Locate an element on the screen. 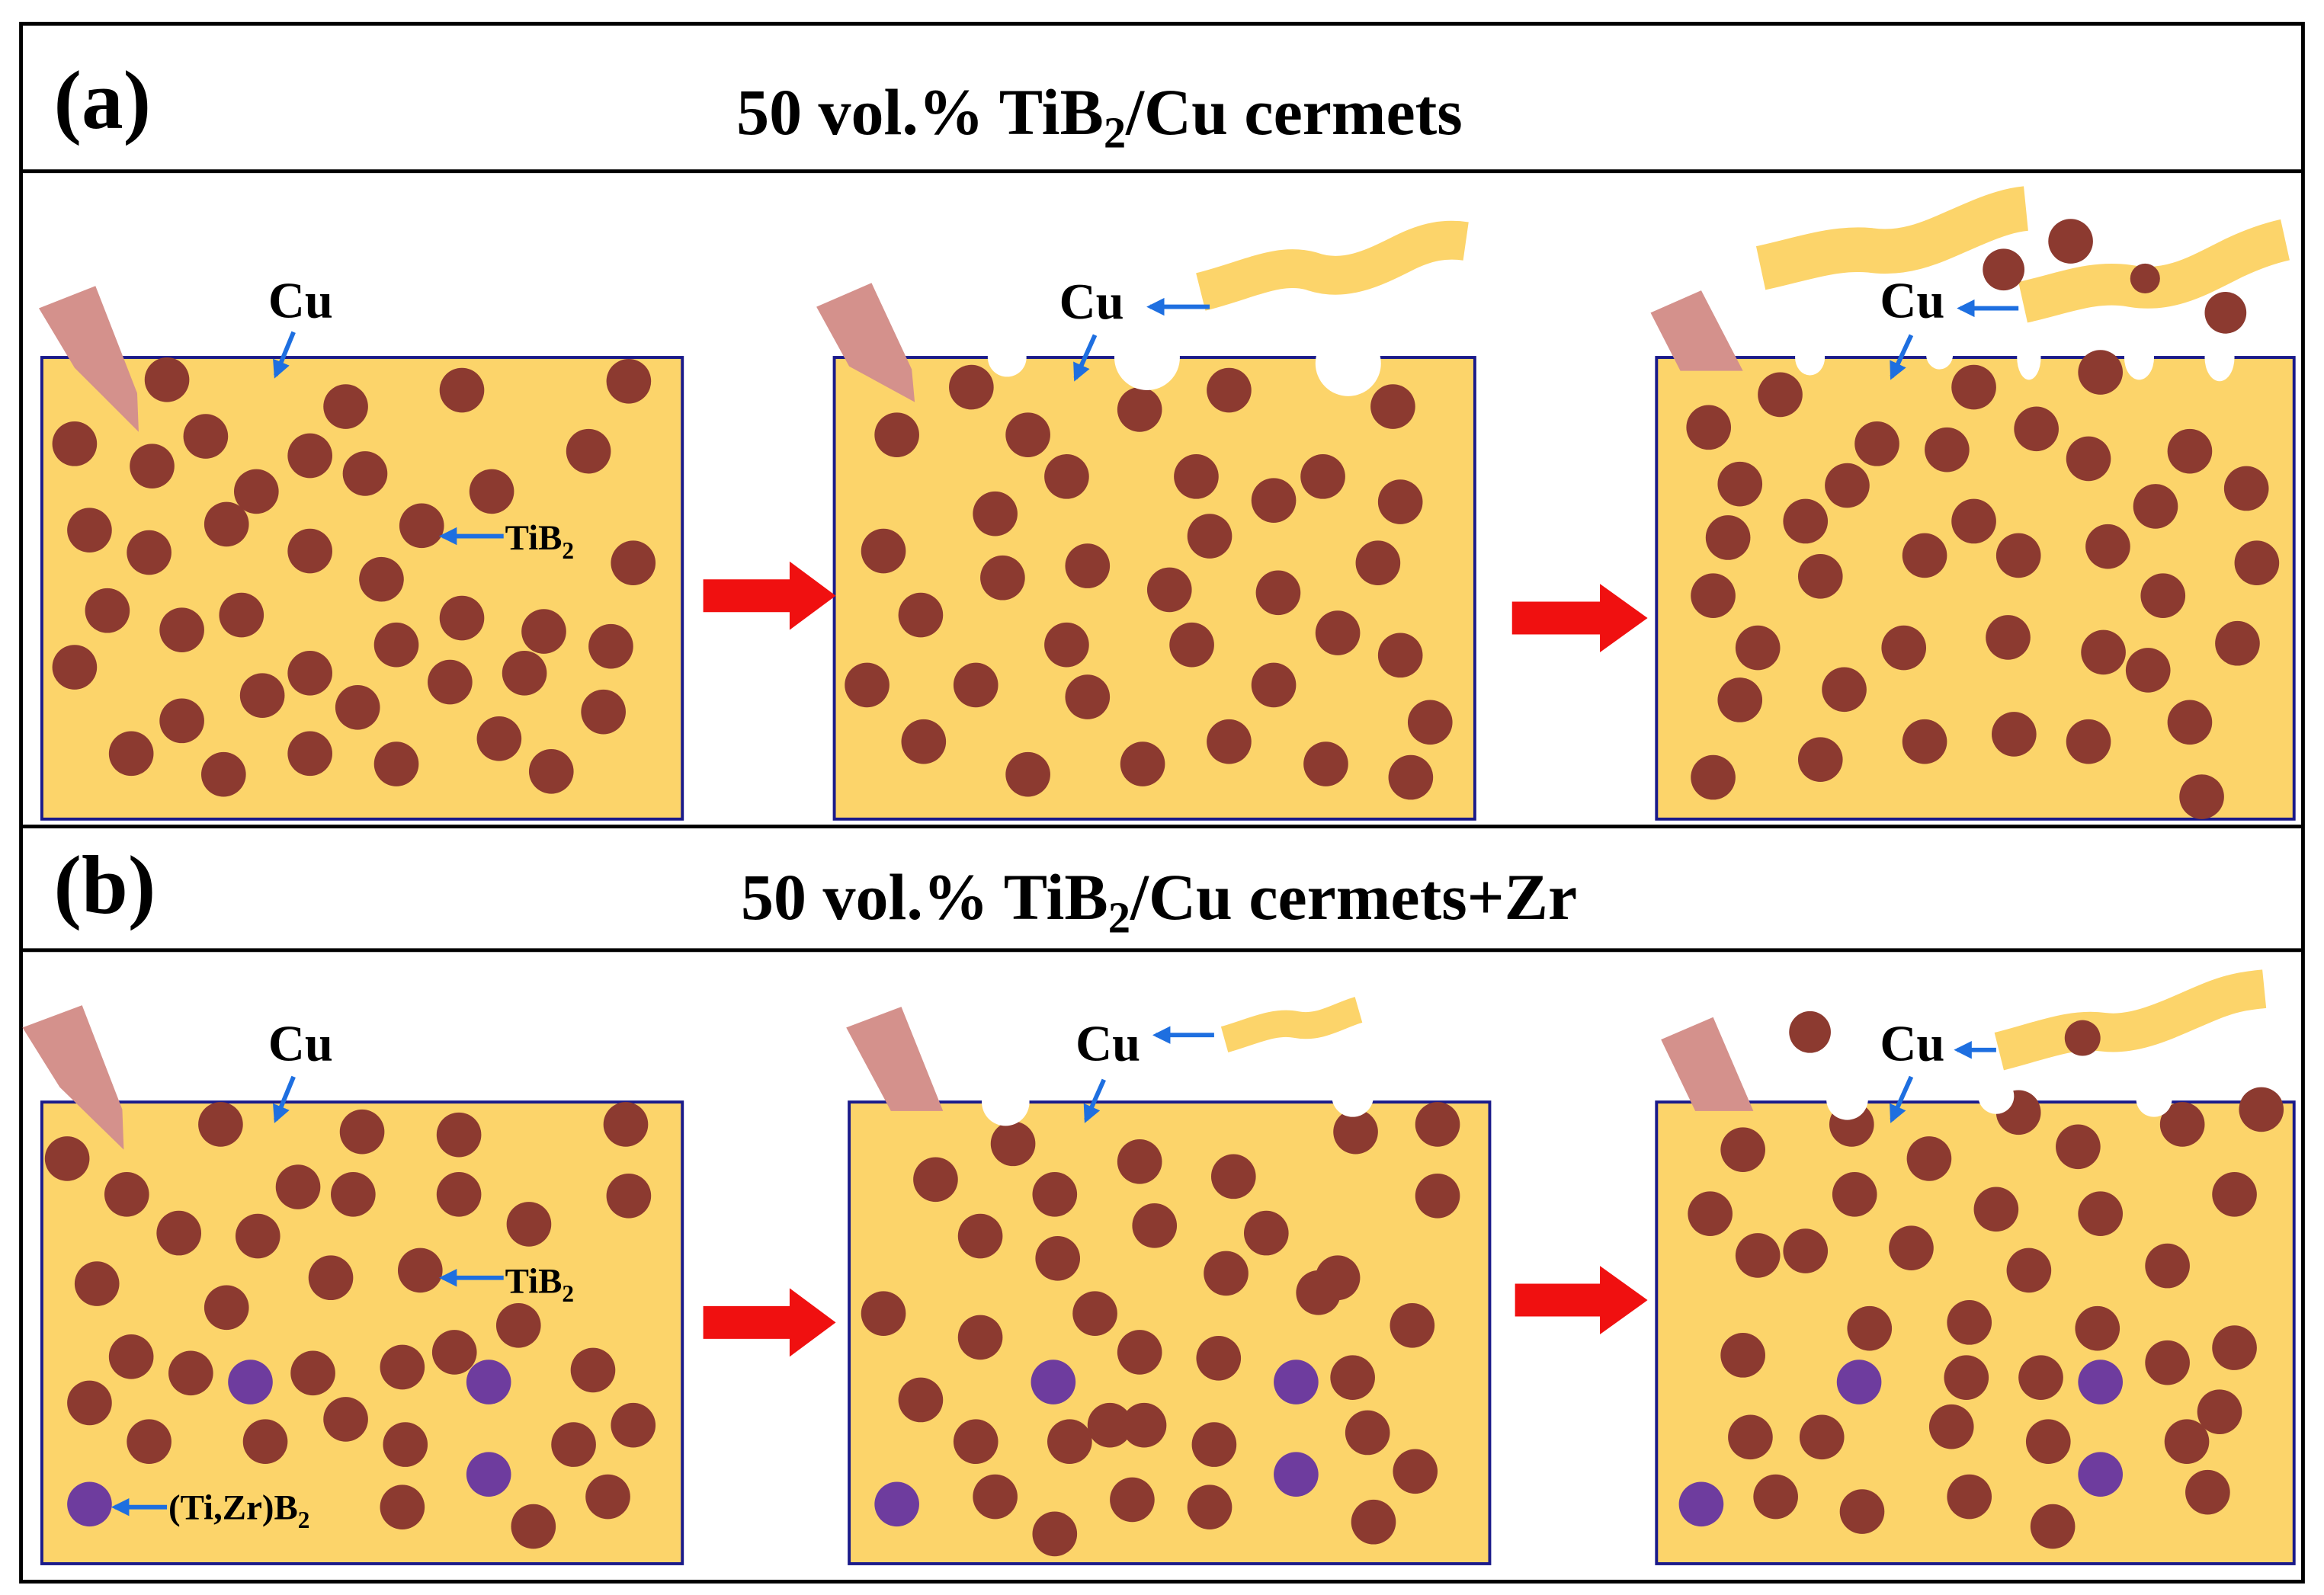 Image resolution: width=2324 pixels, height=1595 pixels. title-text: /Cu cermets+Zr is located at coordinates (1353, 897).